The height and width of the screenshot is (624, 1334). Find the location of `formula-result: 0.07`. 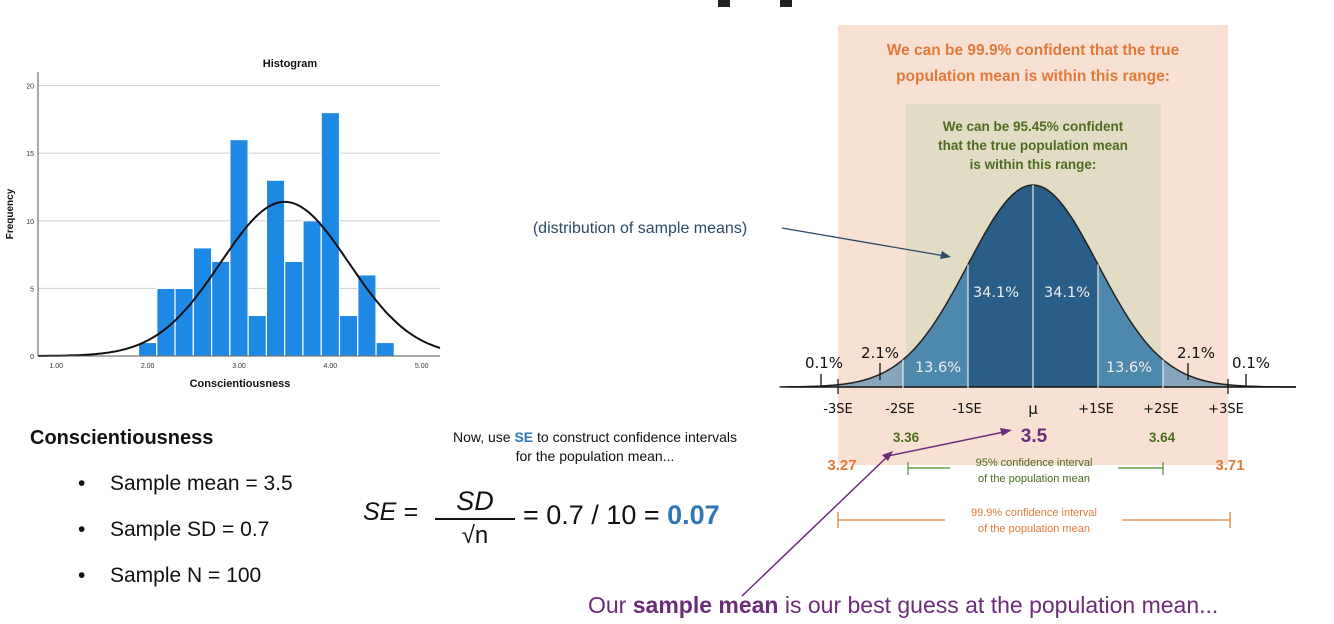

formula-result: 0.07 is located at coordinates (693, 515).